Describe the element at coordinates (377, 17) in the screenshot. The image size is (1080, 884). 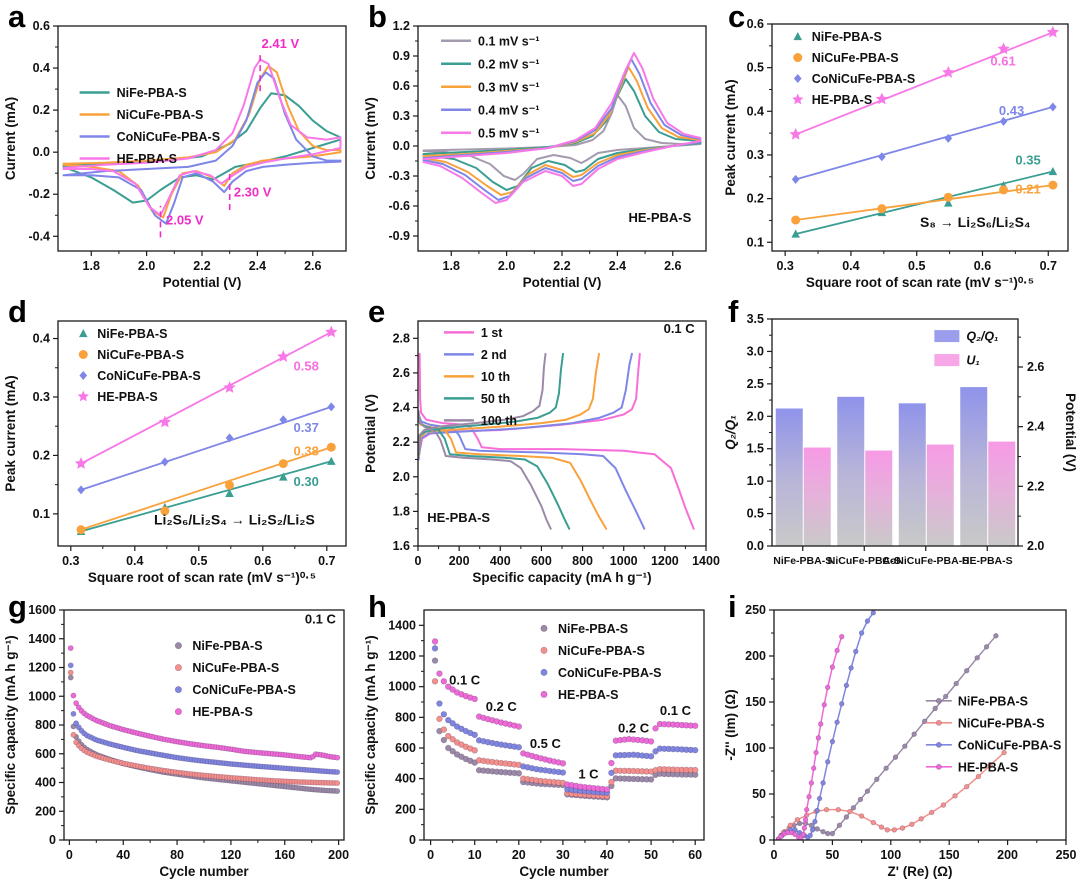
I see `panel-letter-b: b` at that location.